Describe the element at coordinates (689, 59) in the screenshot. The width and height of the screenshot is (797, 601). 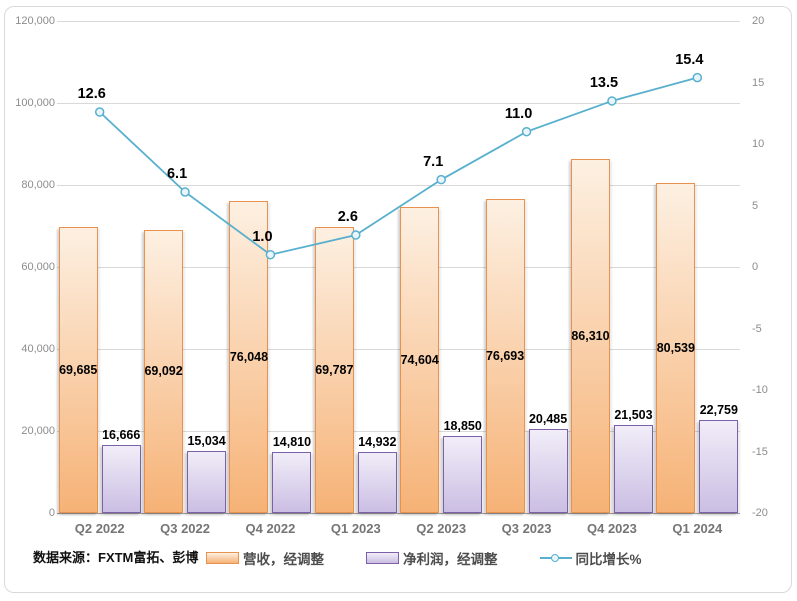
I see `growth-value-label: 15.4` at that location.